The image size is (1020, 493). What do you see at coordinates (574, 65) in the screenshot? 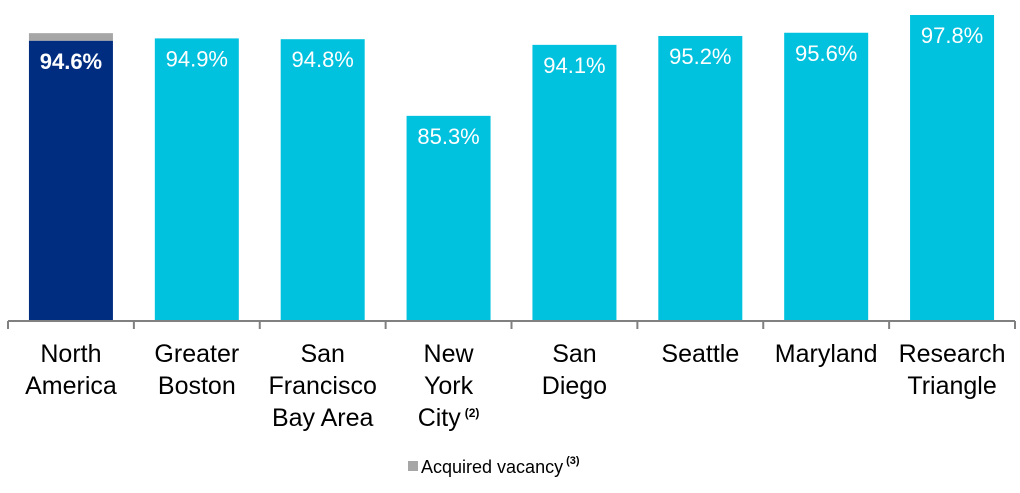
I see `data-label: 94.1%` at bounding box center [574, 65].